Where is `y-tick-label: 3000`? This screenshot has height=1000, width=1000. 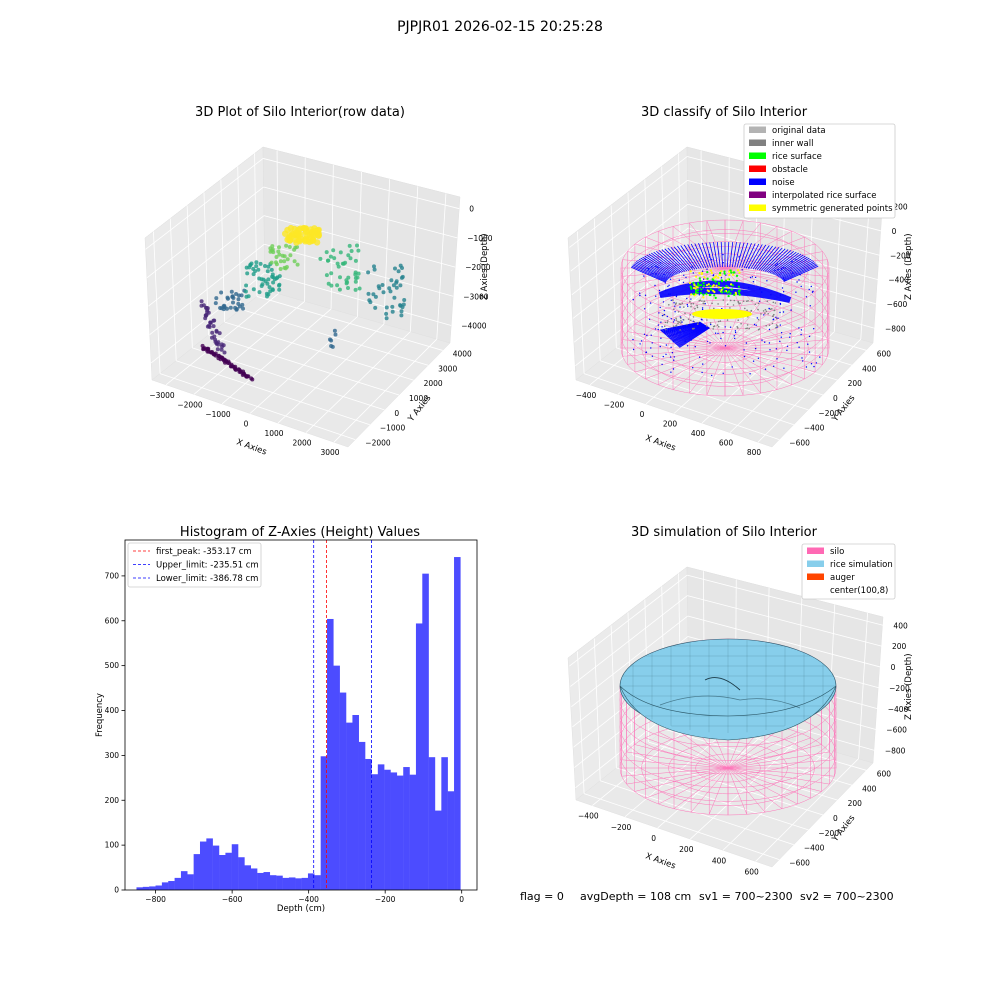
y-tick-label: 3000 is located at coordinates (447, 368).